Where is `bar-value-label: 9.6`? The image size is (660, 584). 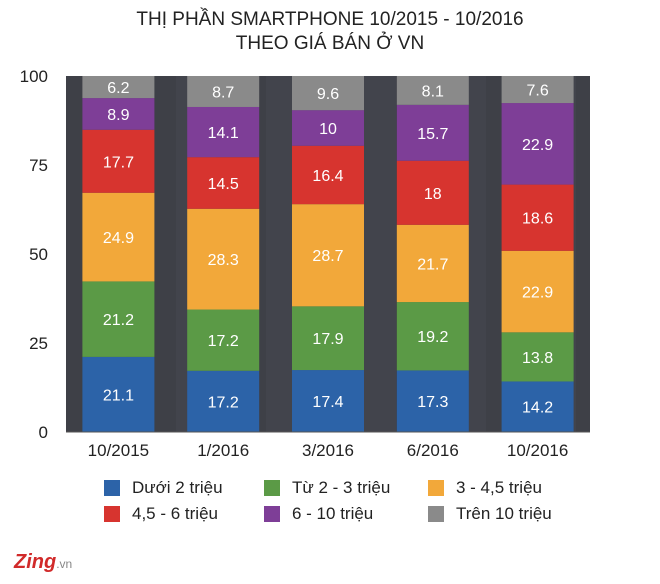 bar-value-label: 9.6 is located at coordinates (328, 94).